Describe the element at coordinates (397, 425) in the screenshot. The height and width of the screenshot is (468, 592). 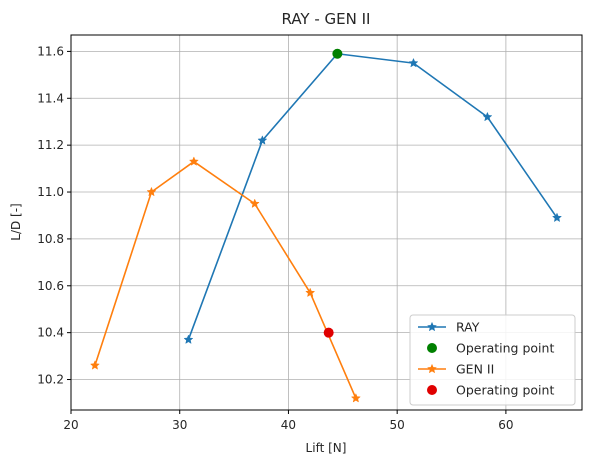
I see `x-tick-label-3: 50` at that location.